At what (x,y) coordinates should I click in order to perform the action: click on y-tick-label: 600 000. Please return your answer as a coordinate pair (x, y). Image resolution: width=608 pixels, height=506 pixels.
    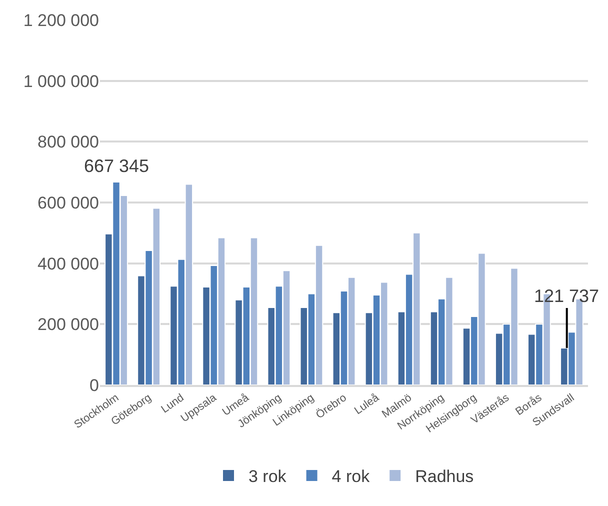
    Looking at the image, I should click on (68, 202).